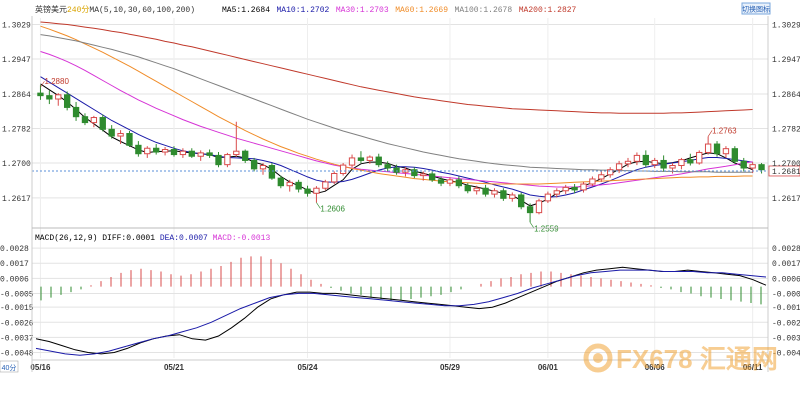  What do you see at coordinates (753, 367) in the screenshot?
I see `x-axis-label: 06/11` at bounding box center [753, 367].